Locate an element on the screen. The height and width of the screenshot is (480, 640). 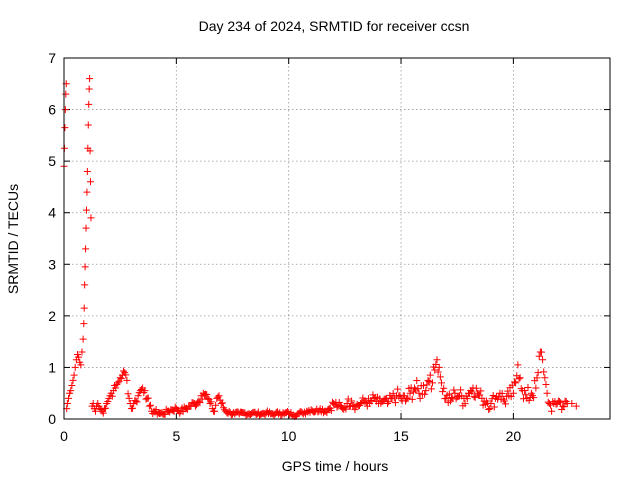
y-tick-label: 4 is located at coordinates (52, 213).